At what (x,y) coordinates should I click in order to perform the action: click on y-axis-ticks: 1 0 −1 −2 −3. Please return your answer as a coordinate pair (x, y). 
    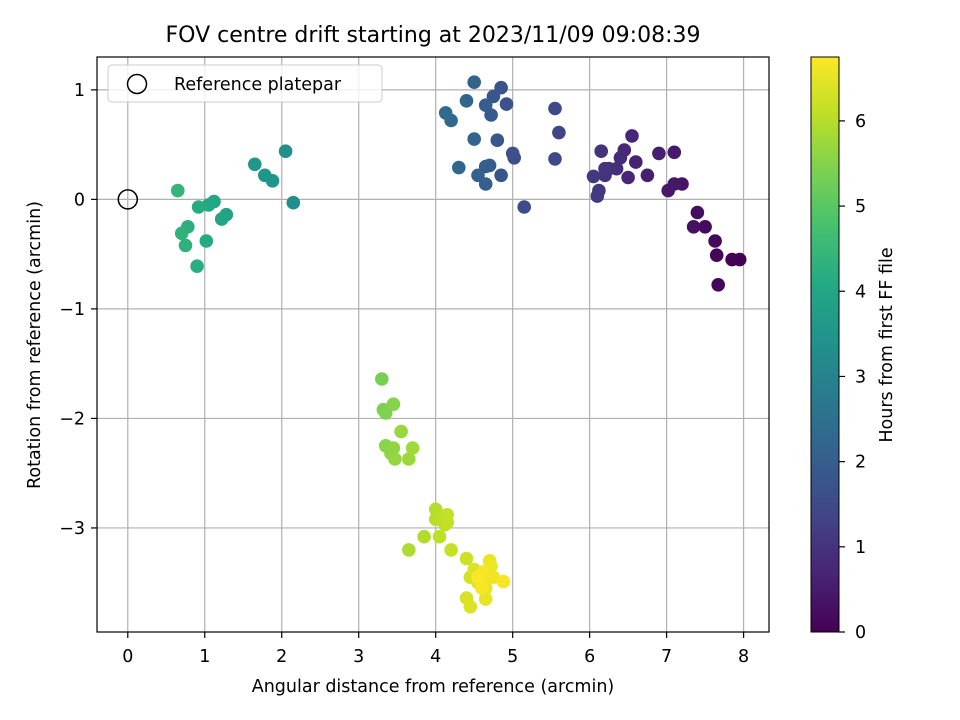
    Looking at the image, I should click on (78, 310).